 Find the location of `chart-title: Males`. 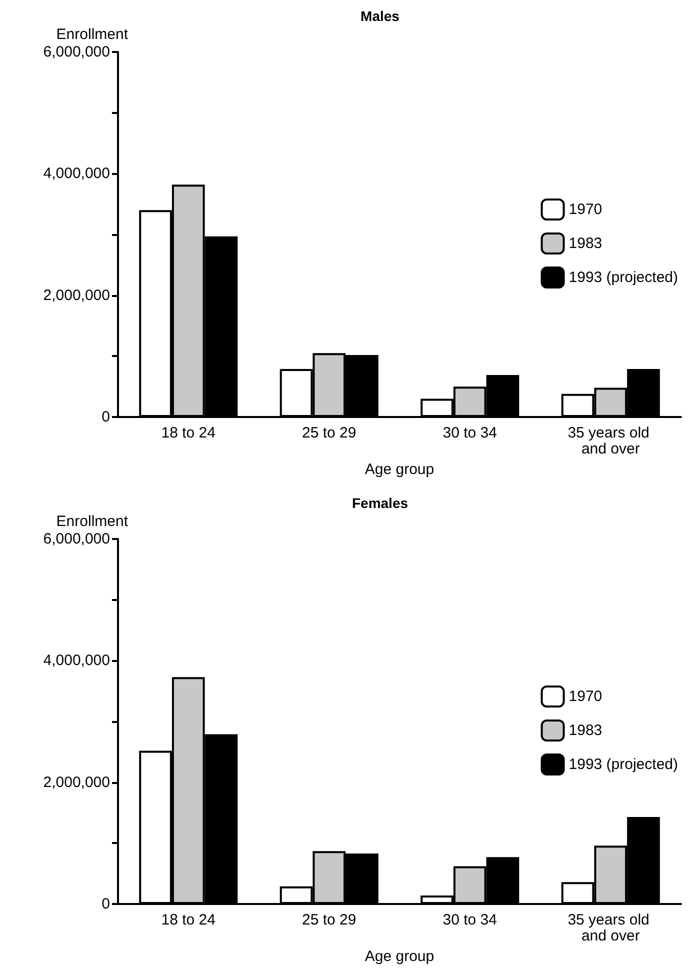

chart-title: Males is located at coordinates (380, 16).